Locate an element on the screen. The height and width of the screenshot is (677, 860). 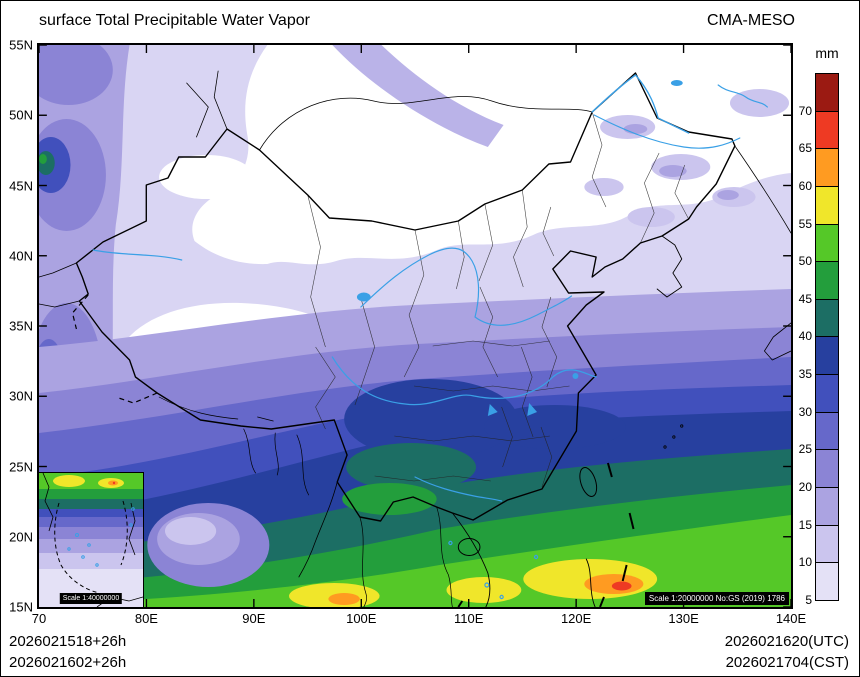
x-axis-label: 90E is located at coordinates (254, 618).